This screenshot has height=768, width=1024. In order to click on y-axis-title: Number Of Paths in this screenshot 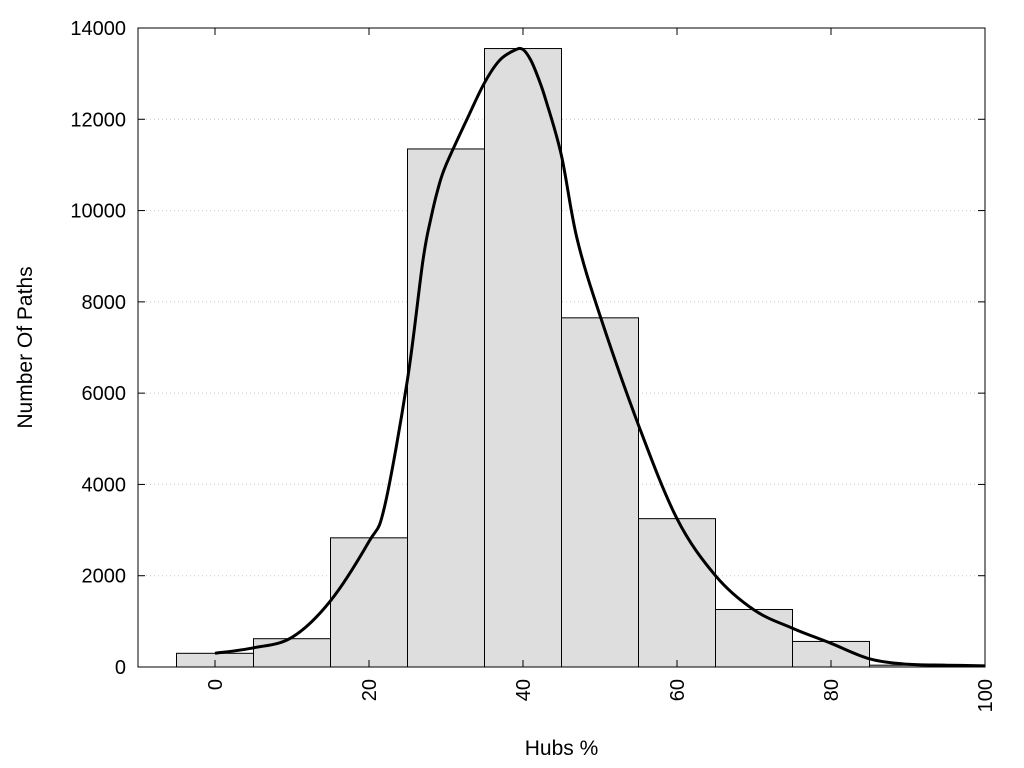, I will do `click(25, 347)`.